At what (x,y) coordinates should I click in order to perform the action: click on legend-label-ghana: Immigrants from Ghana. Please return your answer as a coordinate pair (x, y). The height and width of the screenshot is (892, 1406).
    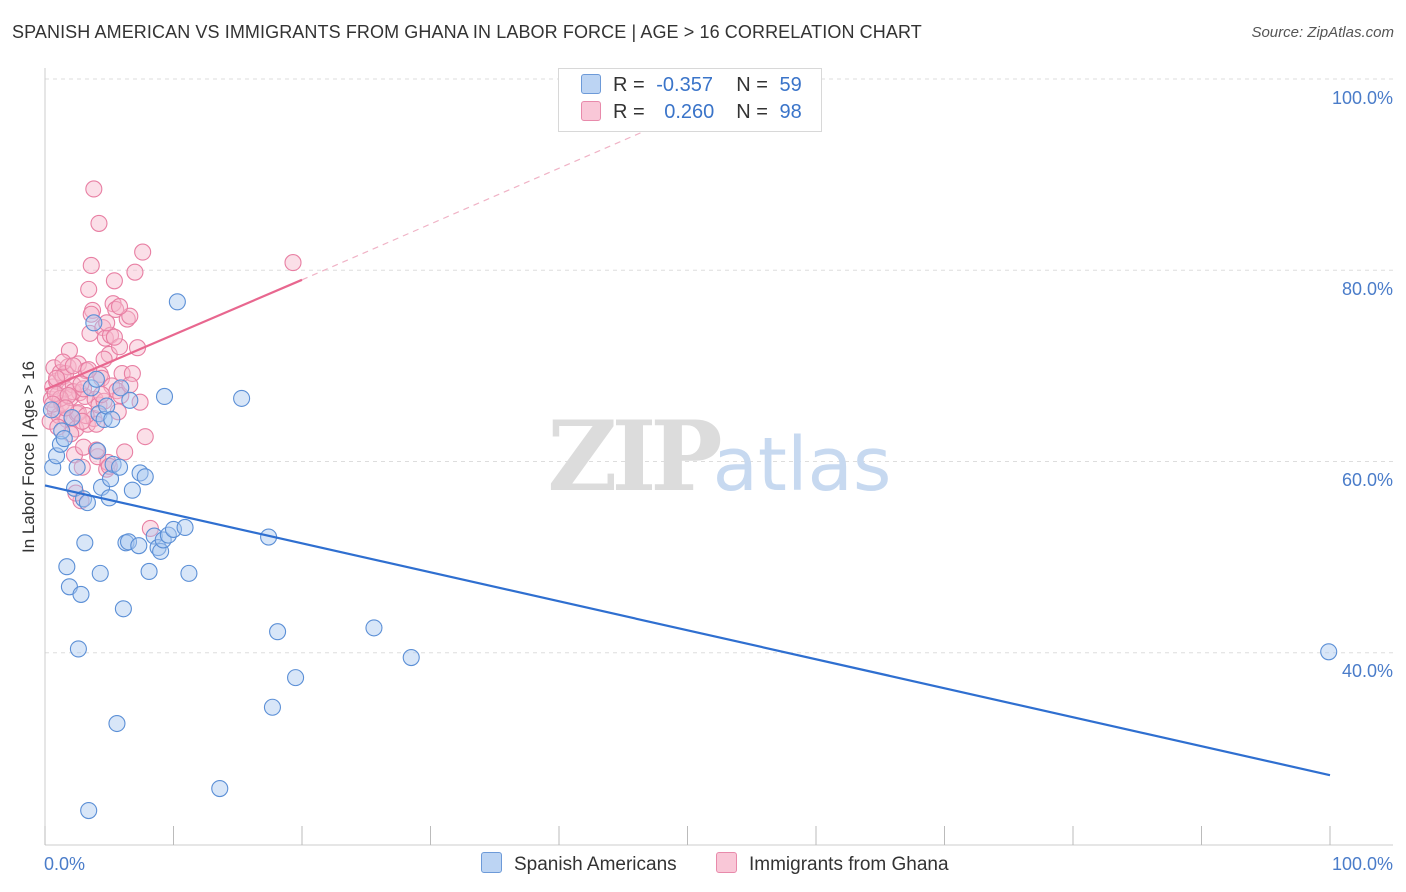
    Looking at the image, I should click on (849, 864).